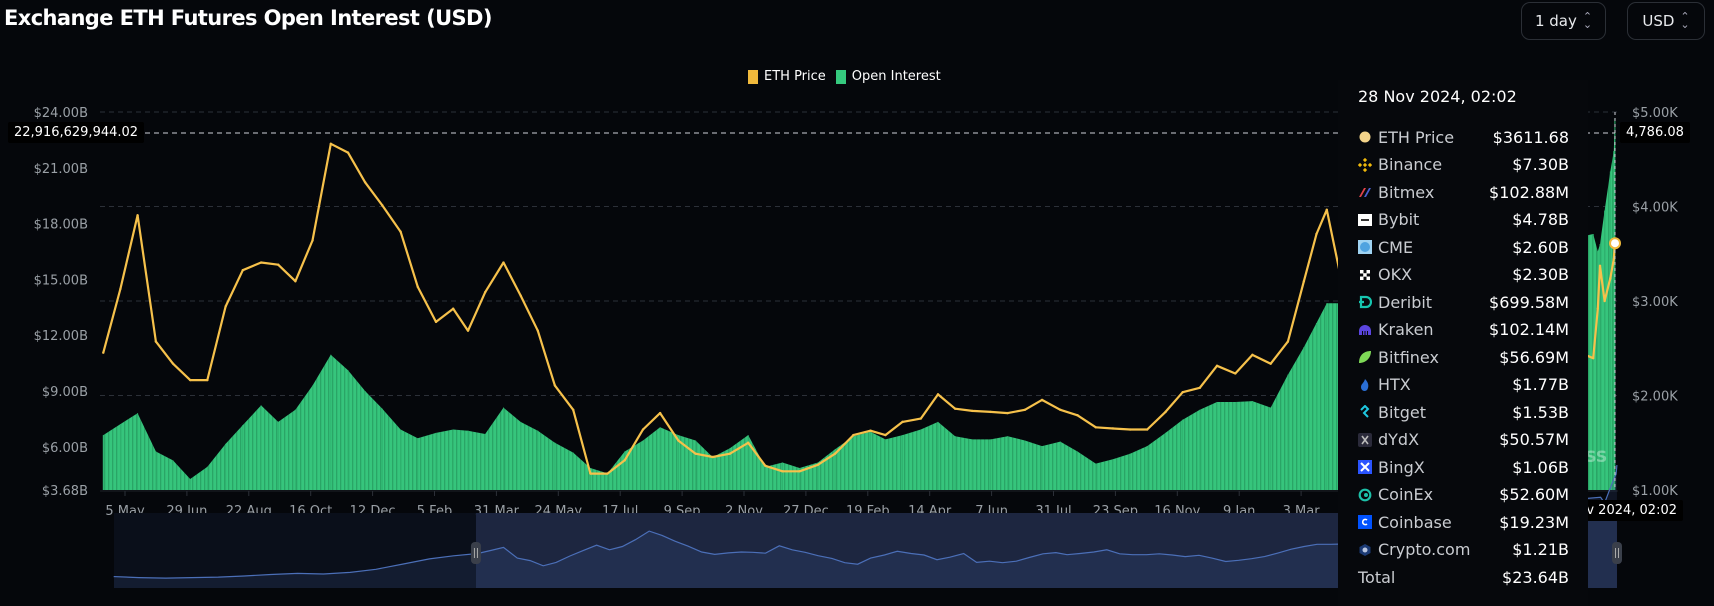  I want to click on tooltip-row-value: $1.21B, so click(1540, 549).